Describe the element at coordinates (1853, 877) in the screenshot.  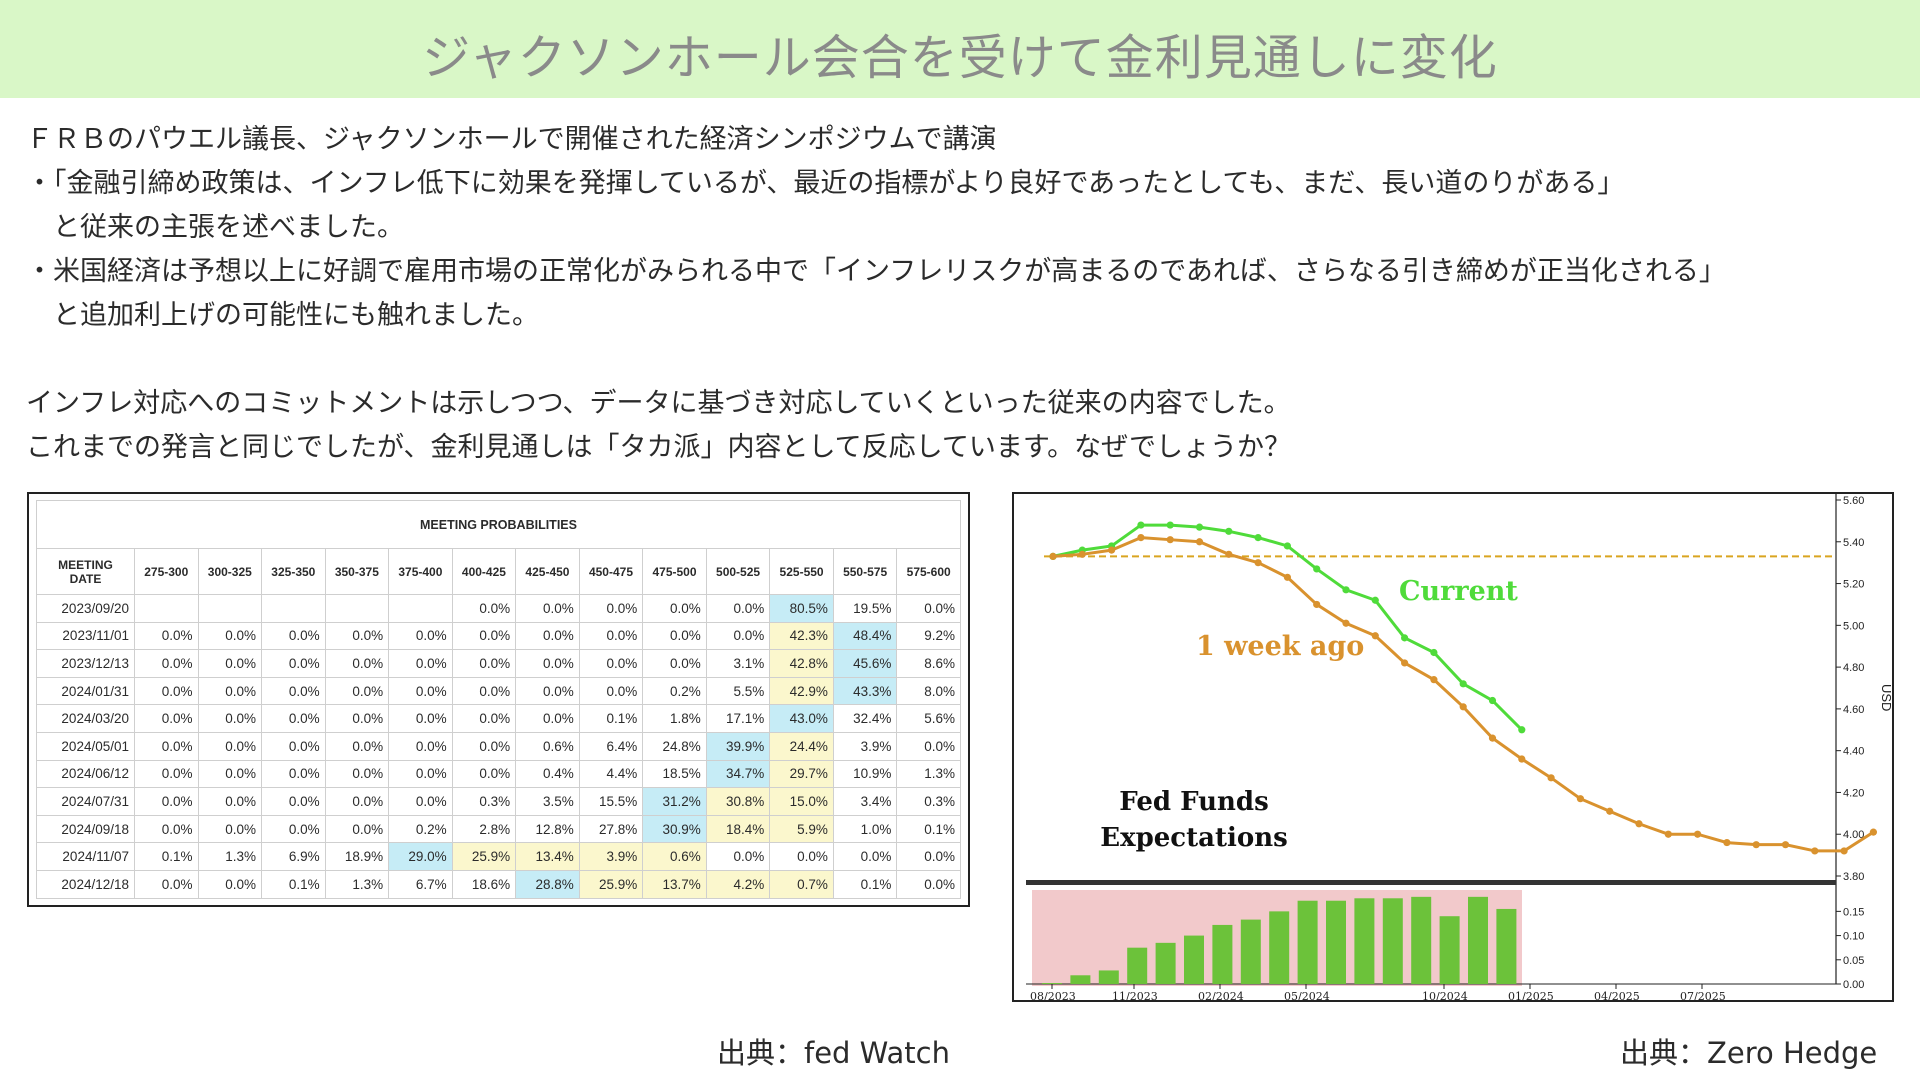
I see `y-tick-label: 3.80` at that location.